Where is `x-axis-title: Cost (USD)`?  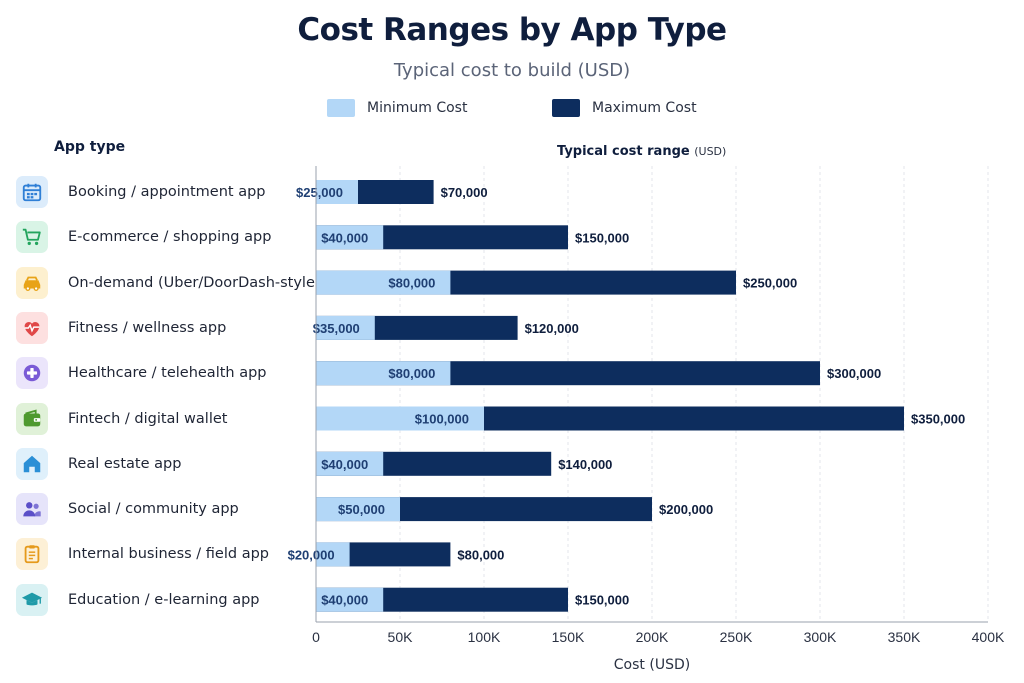
x-axis-title: Cost (USD) is located at coordinates (652, 665).